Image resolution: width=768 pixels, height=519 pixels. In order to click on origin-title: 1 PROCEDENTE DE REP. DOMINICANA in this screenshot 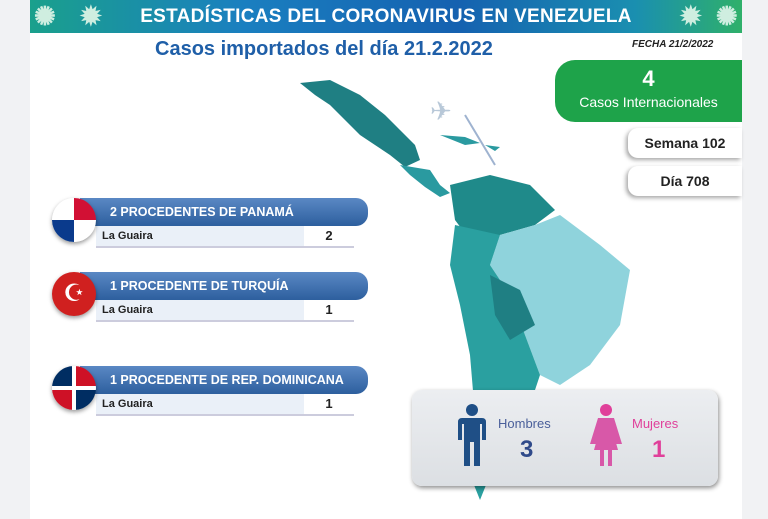, I will do `click(224, 380)`.